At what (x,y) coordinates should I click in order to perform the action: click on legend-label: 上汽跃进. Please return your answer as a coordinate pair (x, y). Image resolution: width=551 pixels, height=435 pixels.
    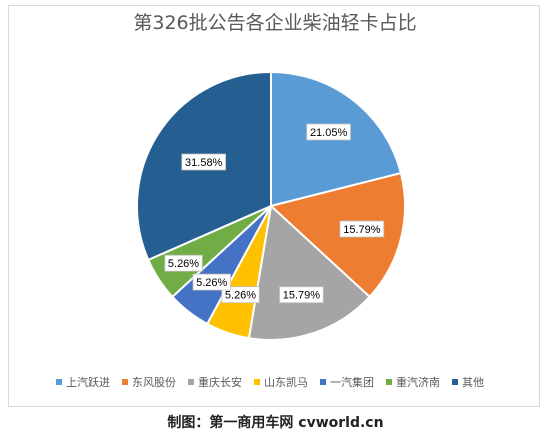
    Looking at the image, I should click on (88, 382).